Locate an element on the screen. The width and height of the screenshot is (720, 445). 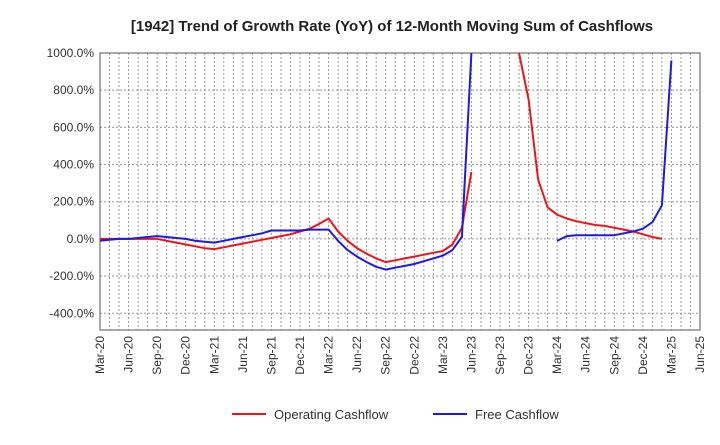
x-tick-label: Sep-24 is located at coordinates (614, 355).